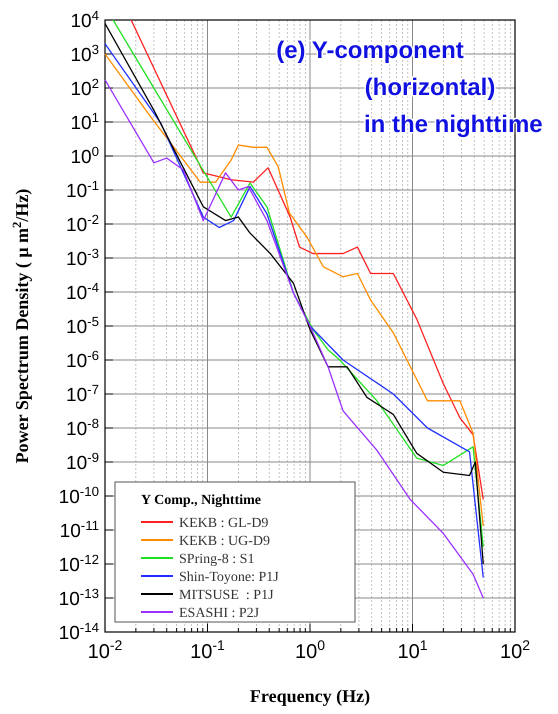  What do you see at coordinates (515, 650) in the screenshot?
I see `x-tick-label: 10$^{2}$` at bounding box center [515, 650].